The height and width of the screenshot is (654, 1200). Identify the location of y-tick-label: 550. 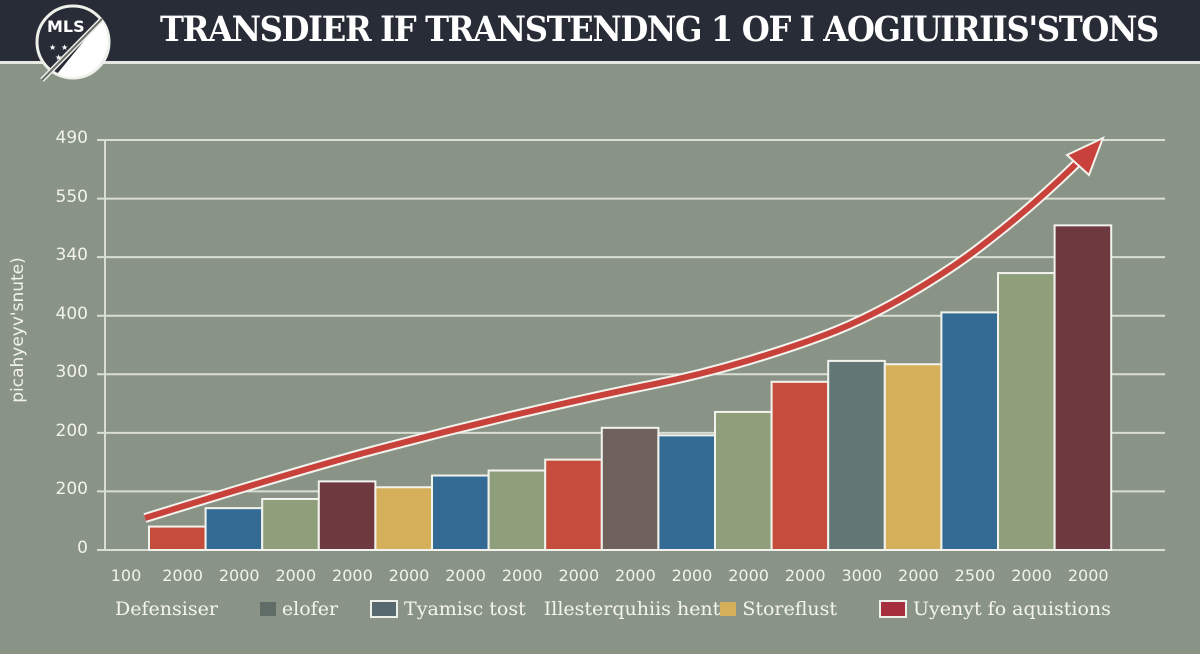
(71, 196).